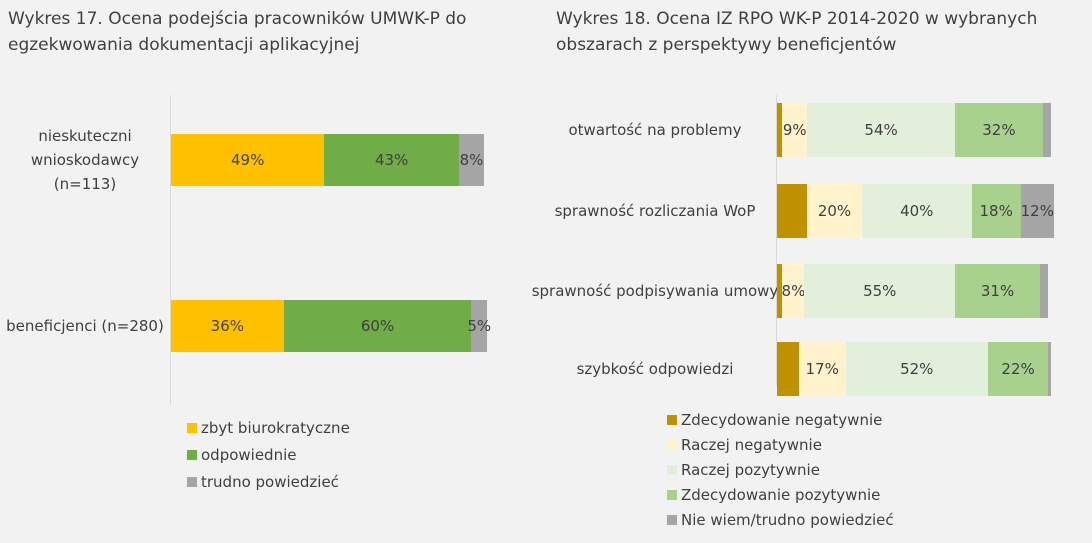  I want to click on value-label: 17%, so click(822, 369).